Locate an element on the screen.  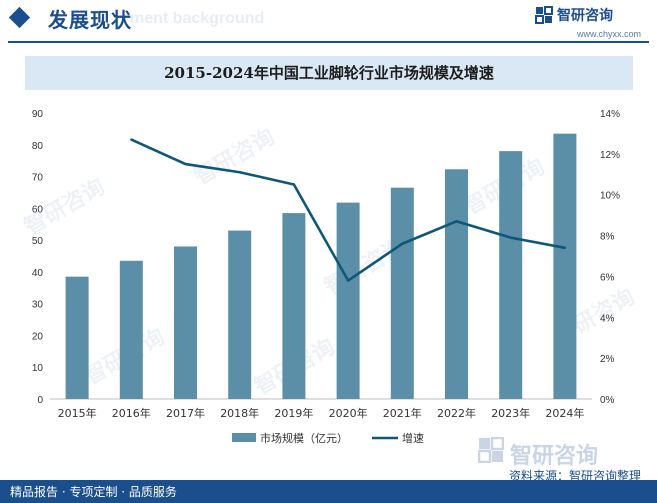
x-tick-label: 2015年 is located at coordinates (77, 413).